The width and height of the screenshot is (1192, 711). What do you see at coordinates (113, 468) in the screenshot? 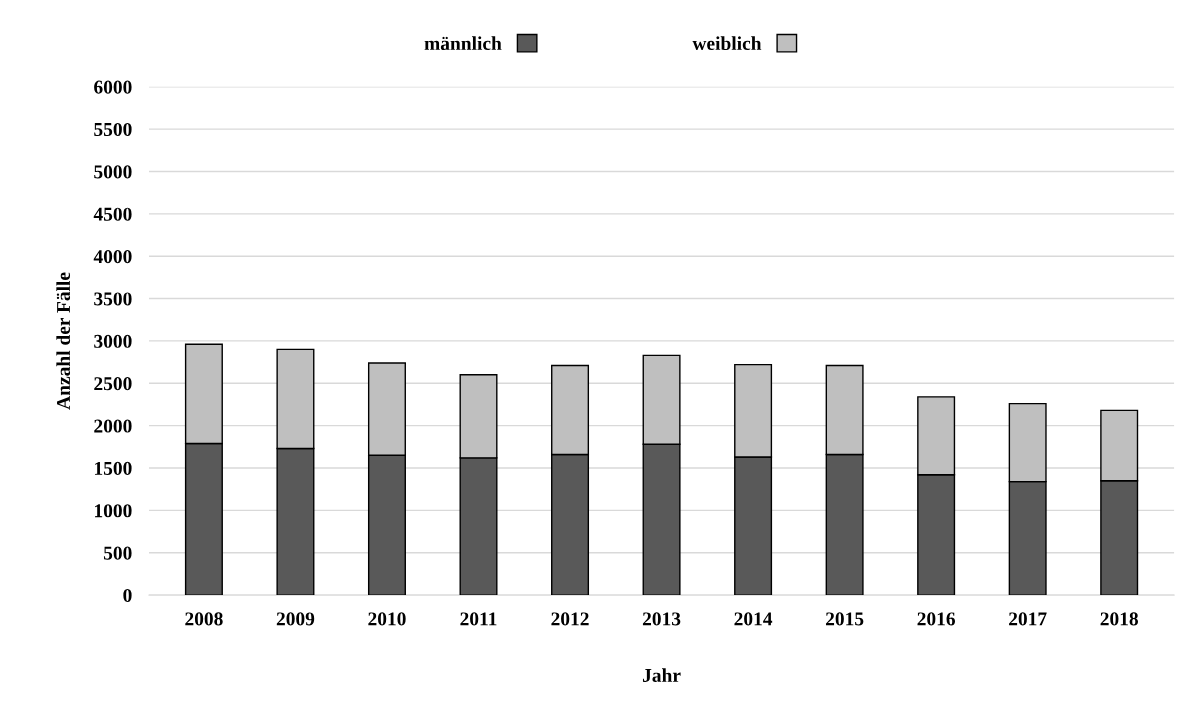
I see `y-tick-label: 1500` at bounding box center [113, 468].